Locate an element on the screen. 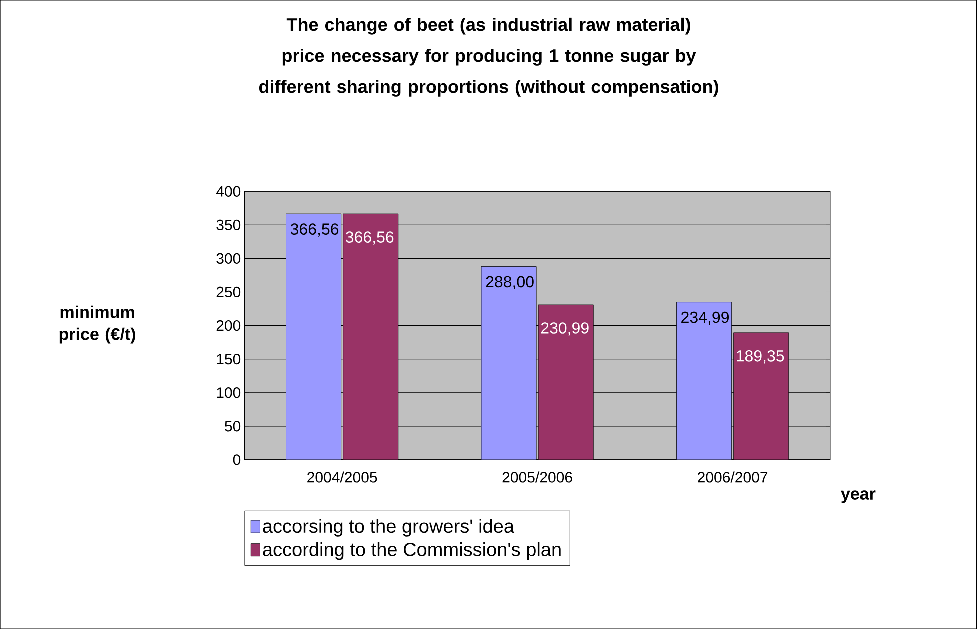 Image resolution: width=977 pixels, height=630 pixels. x-axis-title: year is located at coordinates (858, 497).